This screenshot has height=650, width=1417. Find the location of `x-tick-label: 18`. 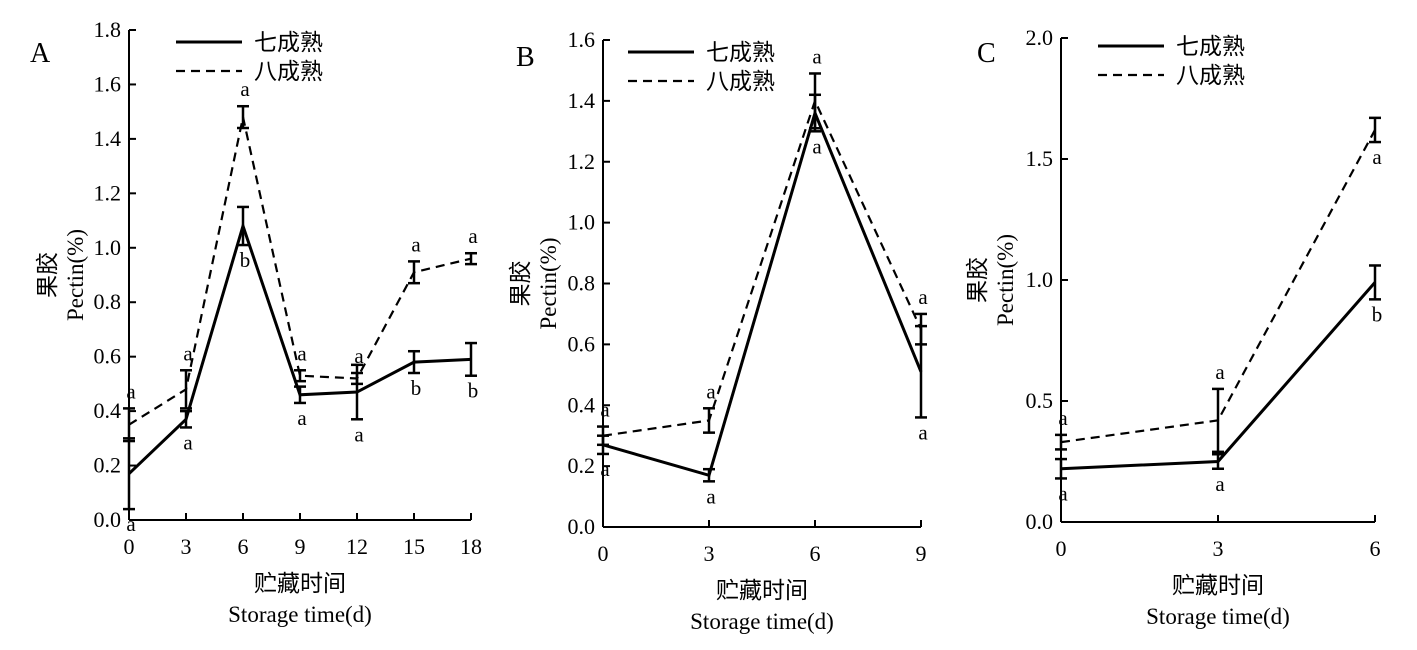

x-tick-label: 18 is located at coordinates (471, 546).